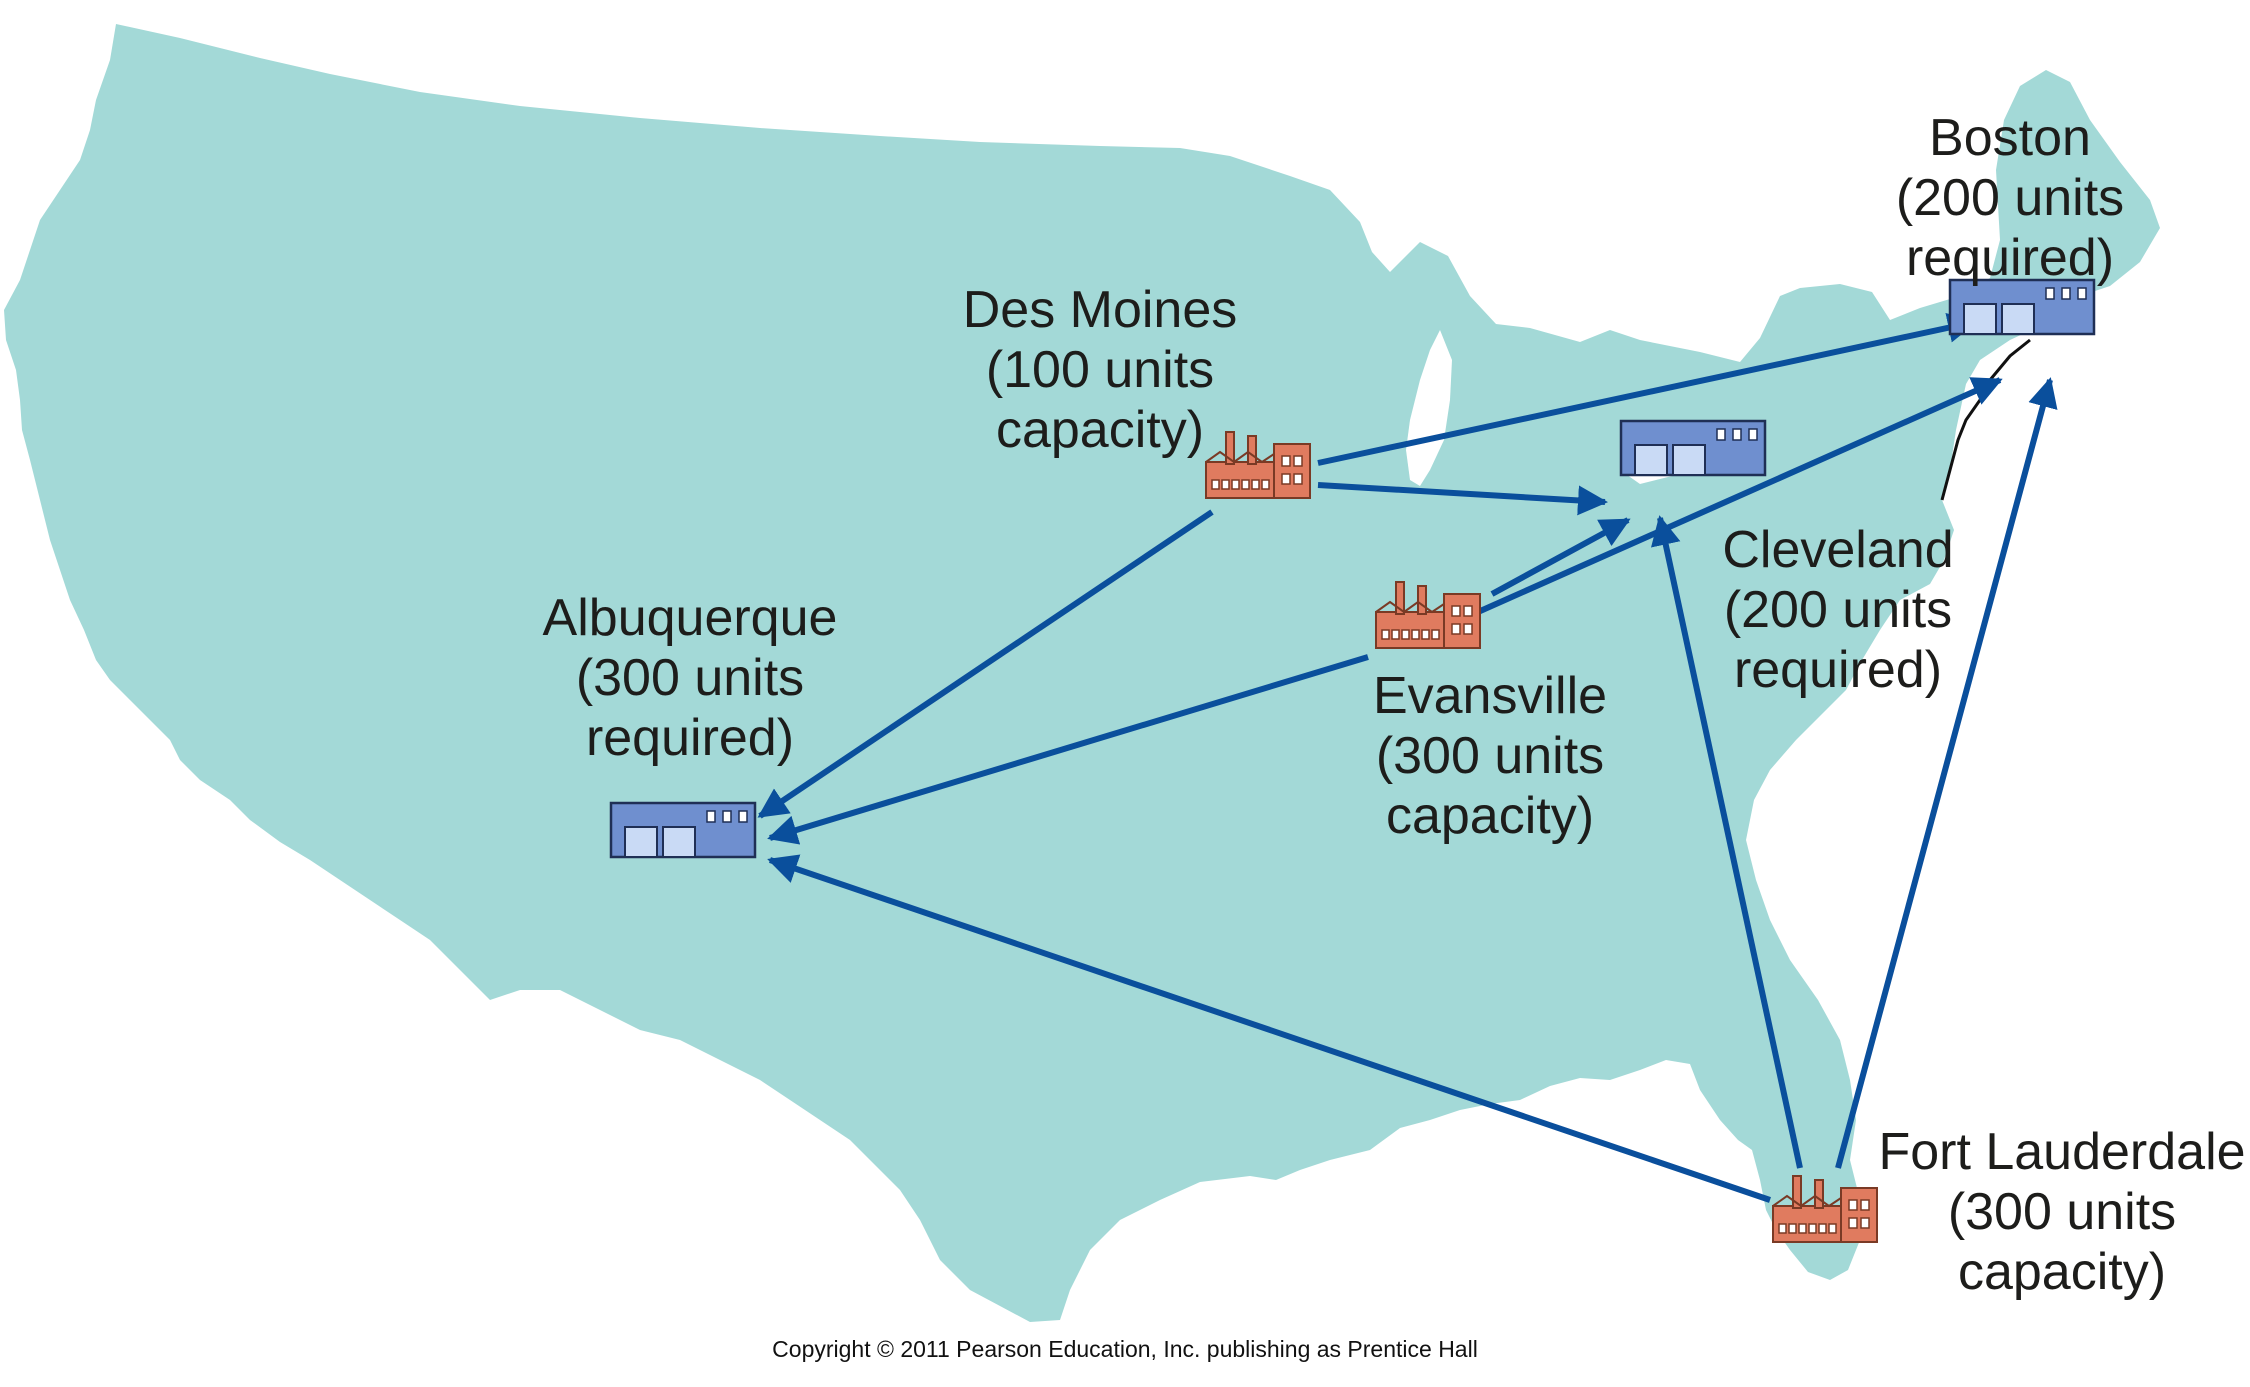 The height and width of the screenshot is (1387, 2250). What do you see at coordinates (2062, 1272) in the screenshot?
I see `label-fort-lauderdale-detail-2: capacity)` at bounding box center [2062, 1272].